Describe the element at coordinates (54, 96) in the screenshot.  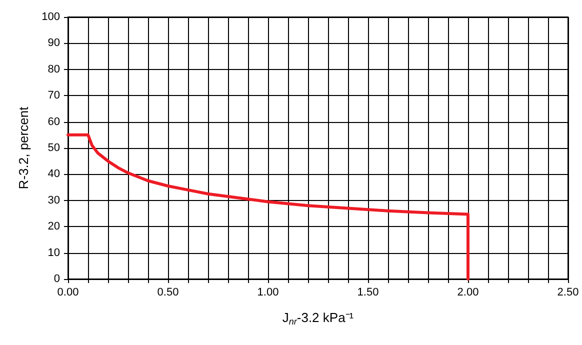
I see `y-tick-label: 70` at that location.